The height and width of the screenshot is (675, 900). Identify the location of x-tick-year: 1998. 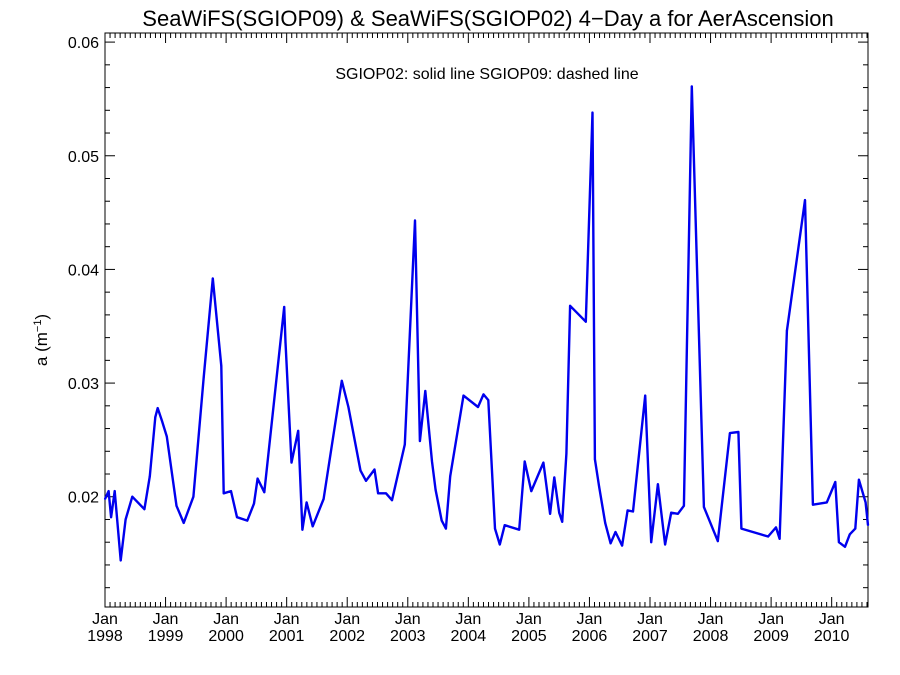
(105, 636).